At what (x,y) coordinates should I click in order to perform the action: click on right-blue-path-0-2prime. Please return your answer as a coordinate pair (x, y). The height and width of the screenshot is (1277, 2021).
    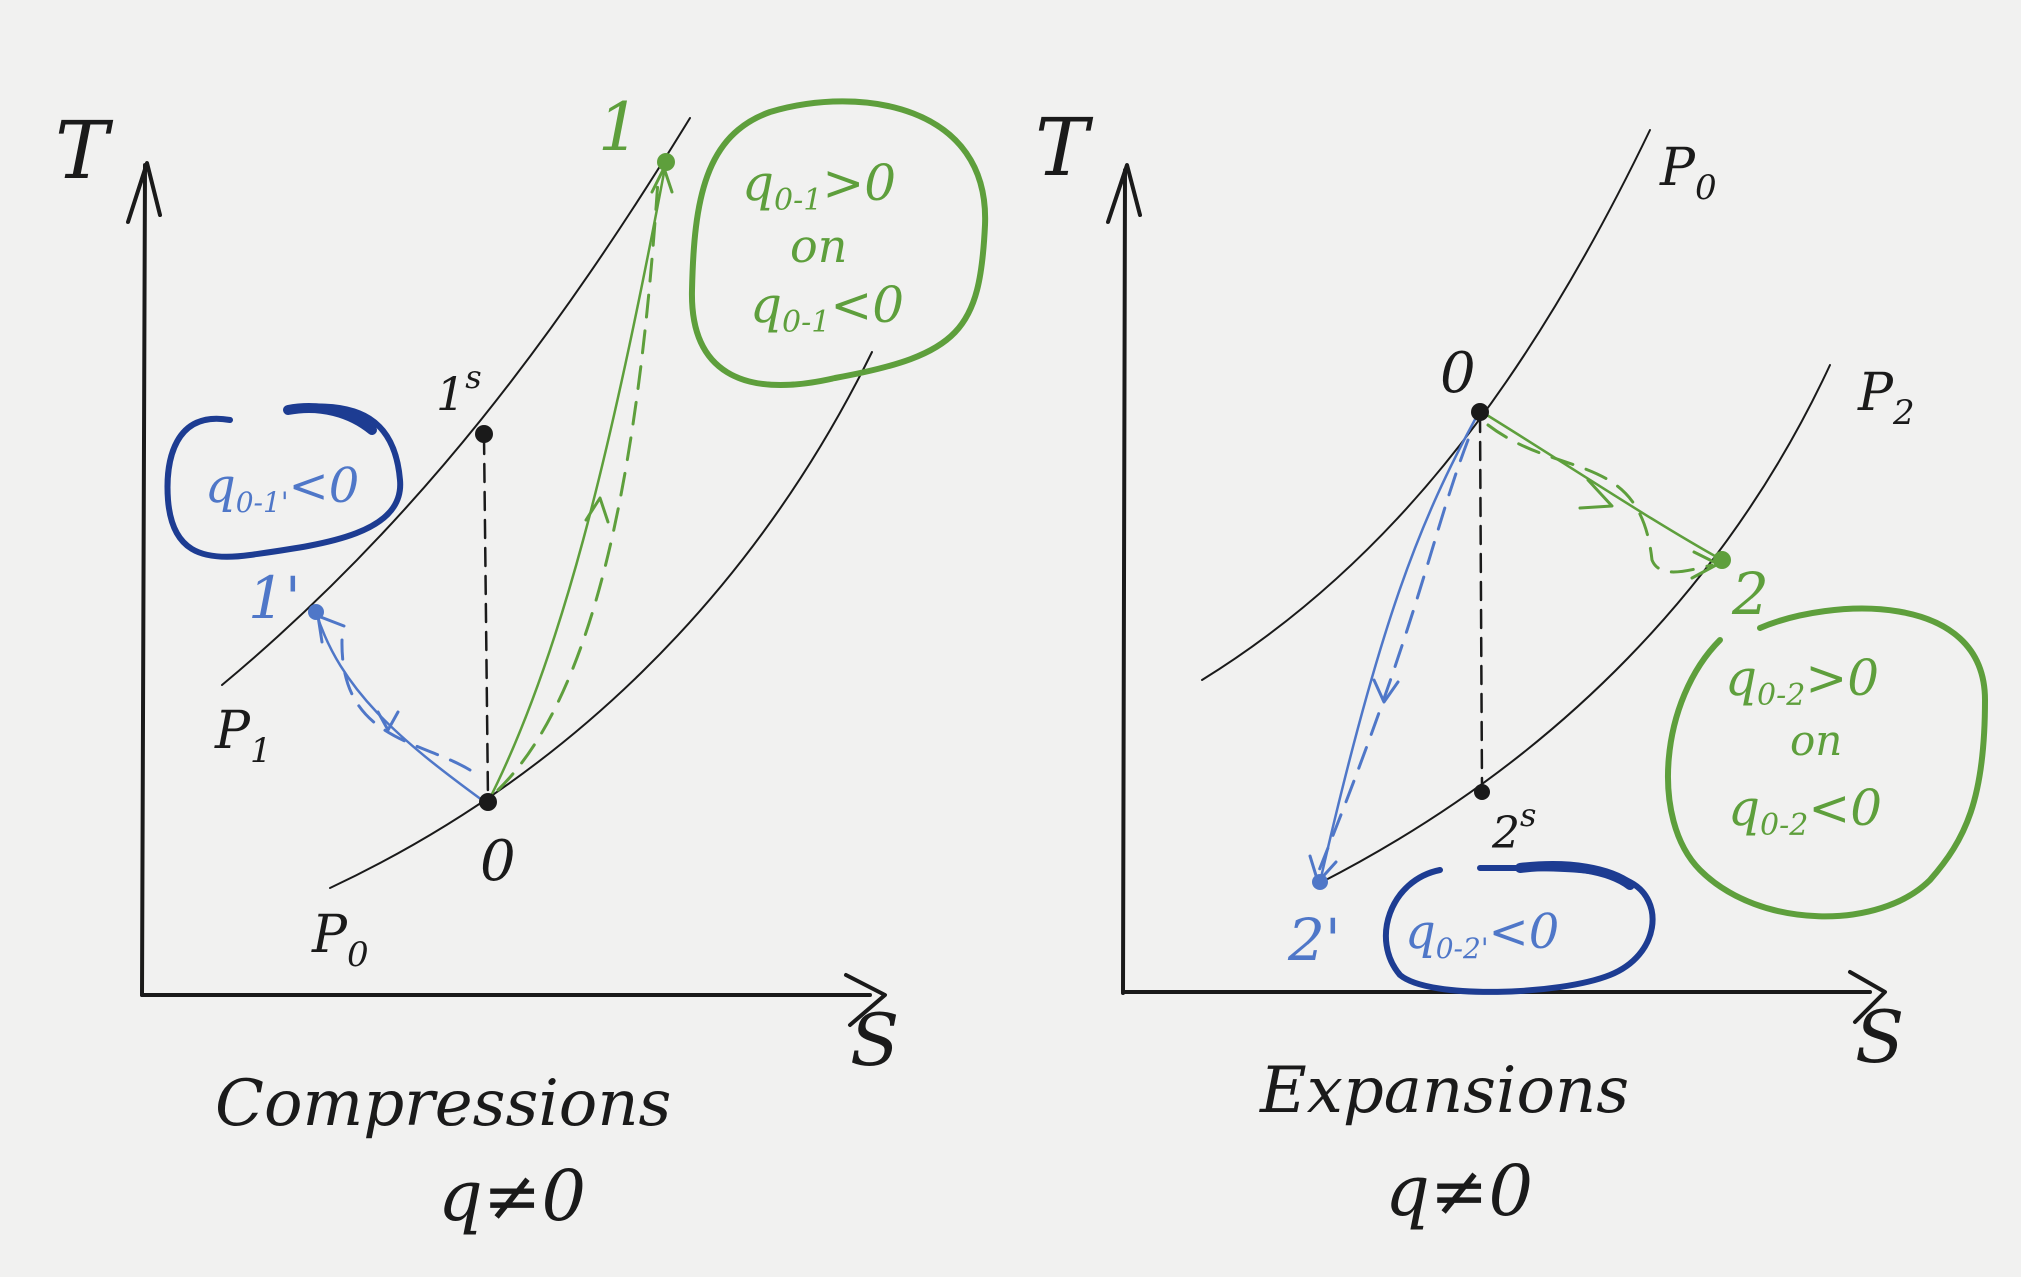
    Looking at the image, I should click on (1399, 648).